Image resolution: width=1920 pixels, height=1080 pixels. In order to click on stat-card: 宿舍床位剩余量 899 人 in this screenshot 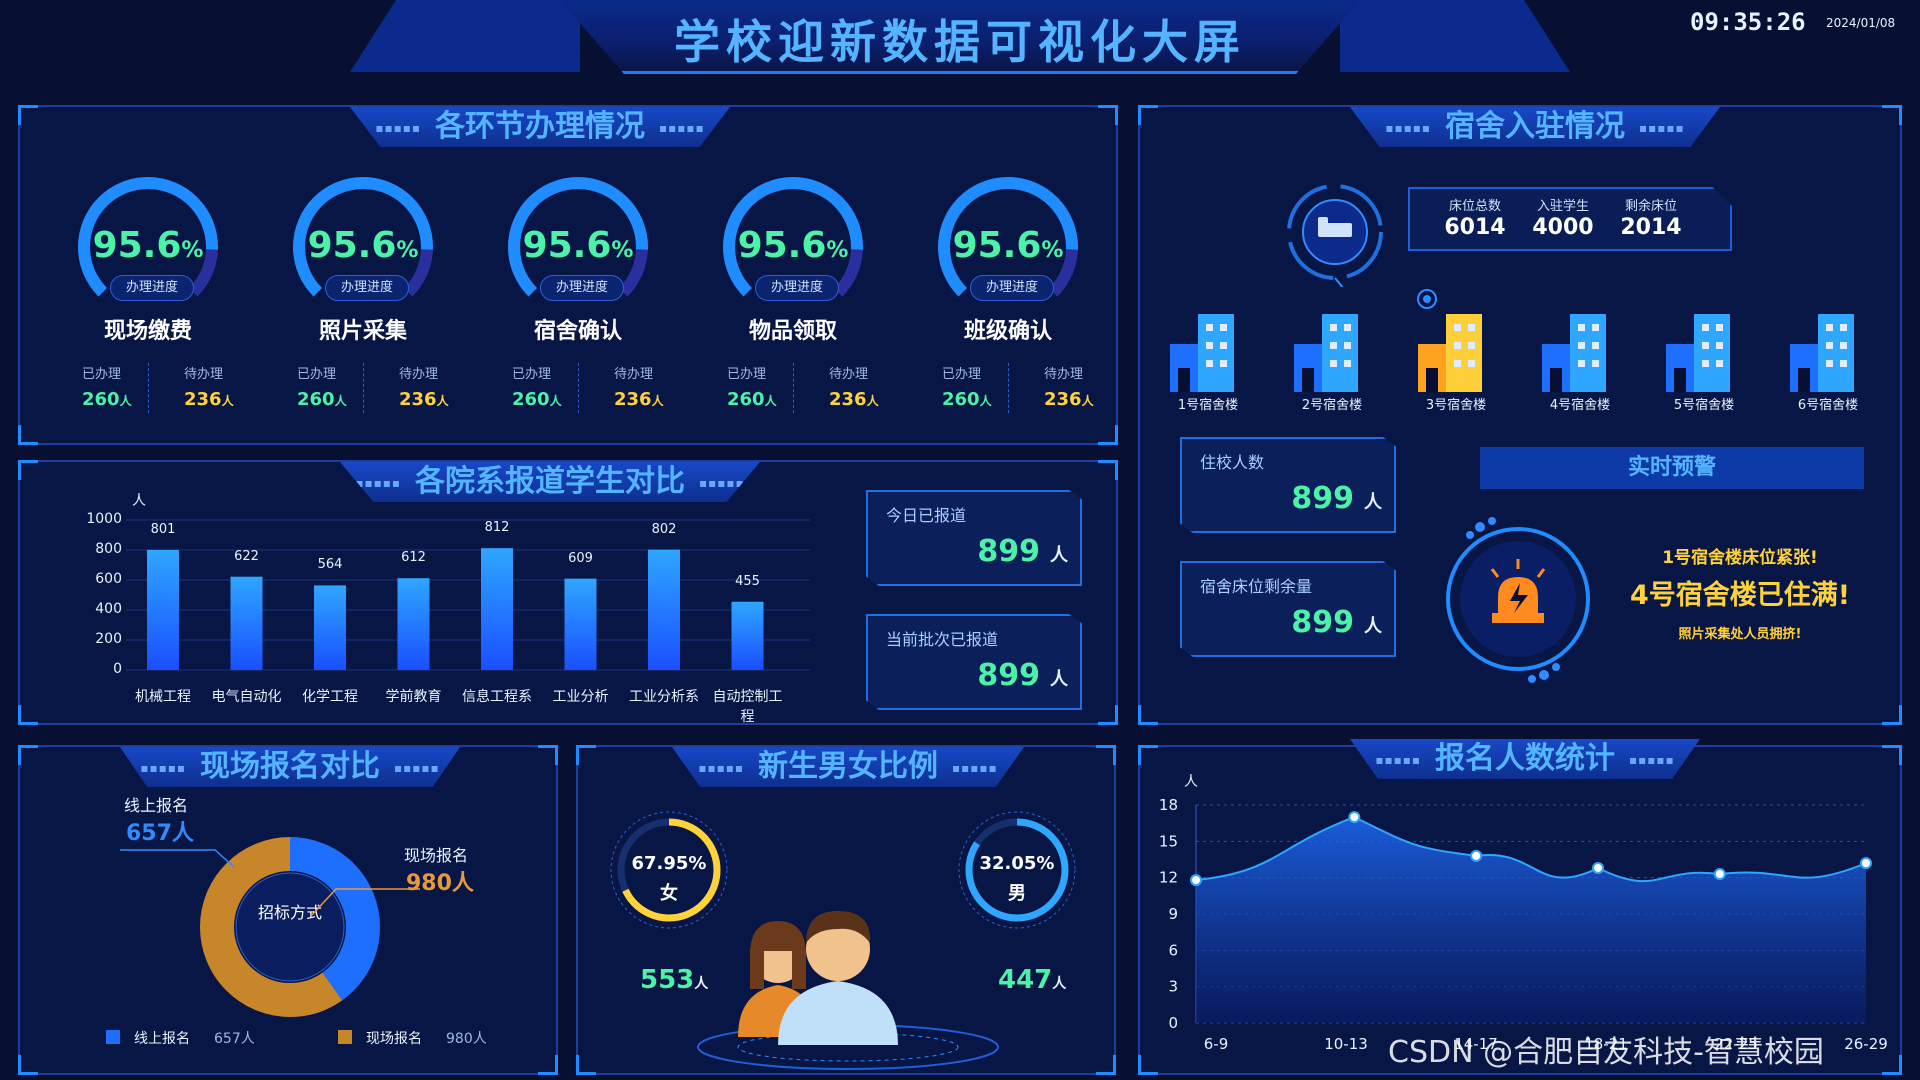, I will do `click(1288, 609)`.